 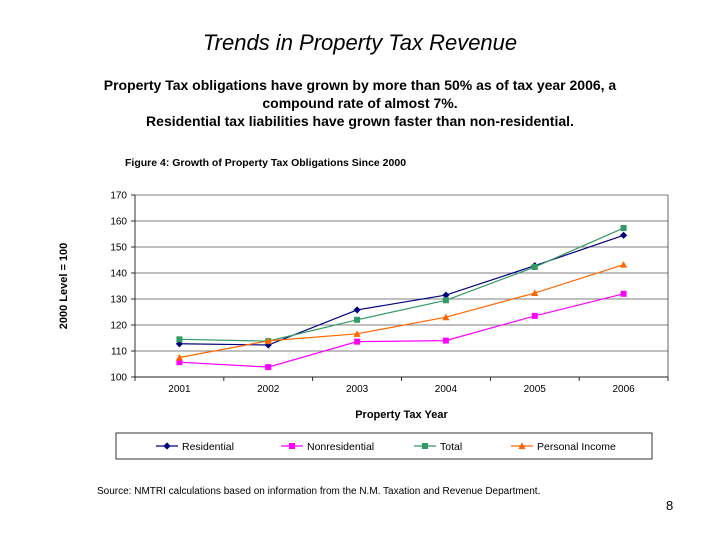 I want to click on y-tick-label: 120, so click(x=118, y=326).